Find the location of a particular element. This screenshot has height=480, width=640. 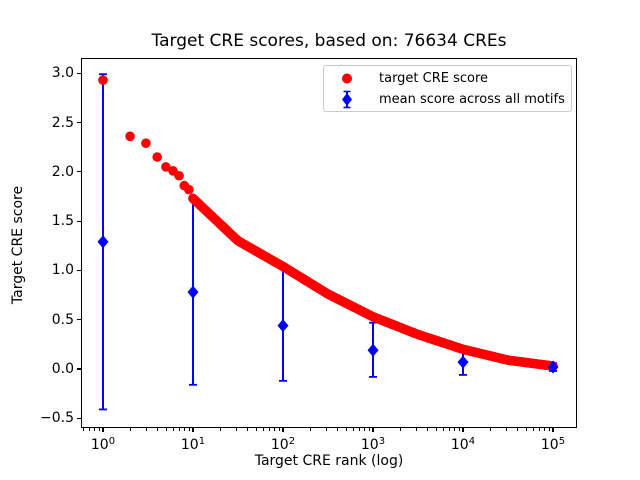

legend-item: target CRE score is located at coordinates (447, 78).